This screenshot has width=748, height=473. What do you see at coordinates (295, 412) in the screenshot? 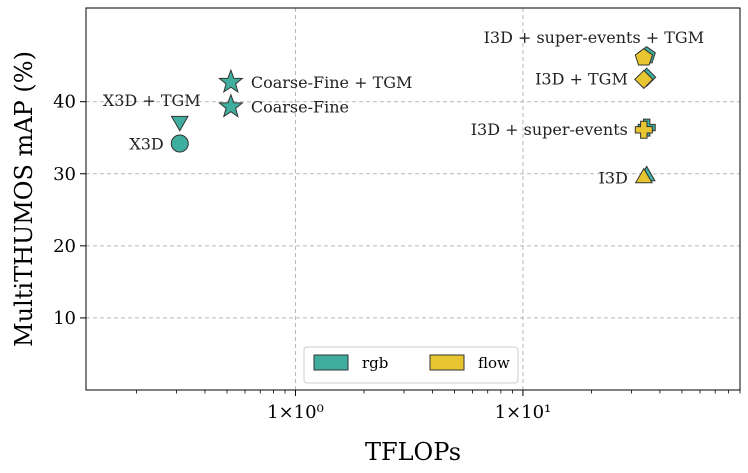
I see `x-tick-label: 1×10⁰` at bounding box center [295, 412].